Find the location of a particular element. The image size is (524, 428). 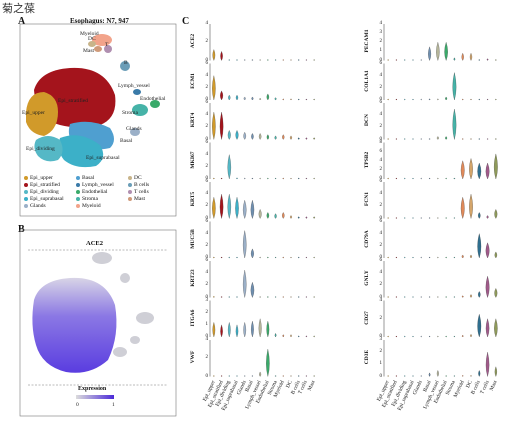

gene-label: CD79A is located at coordinates (367, 239).